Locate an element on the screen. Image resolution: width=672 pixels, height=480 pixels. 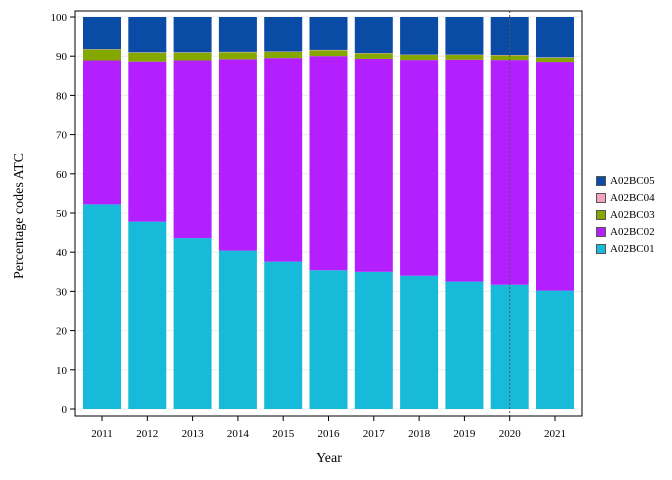
bar-segment-a02bc01-2017 is located at coordinates (373, 340).